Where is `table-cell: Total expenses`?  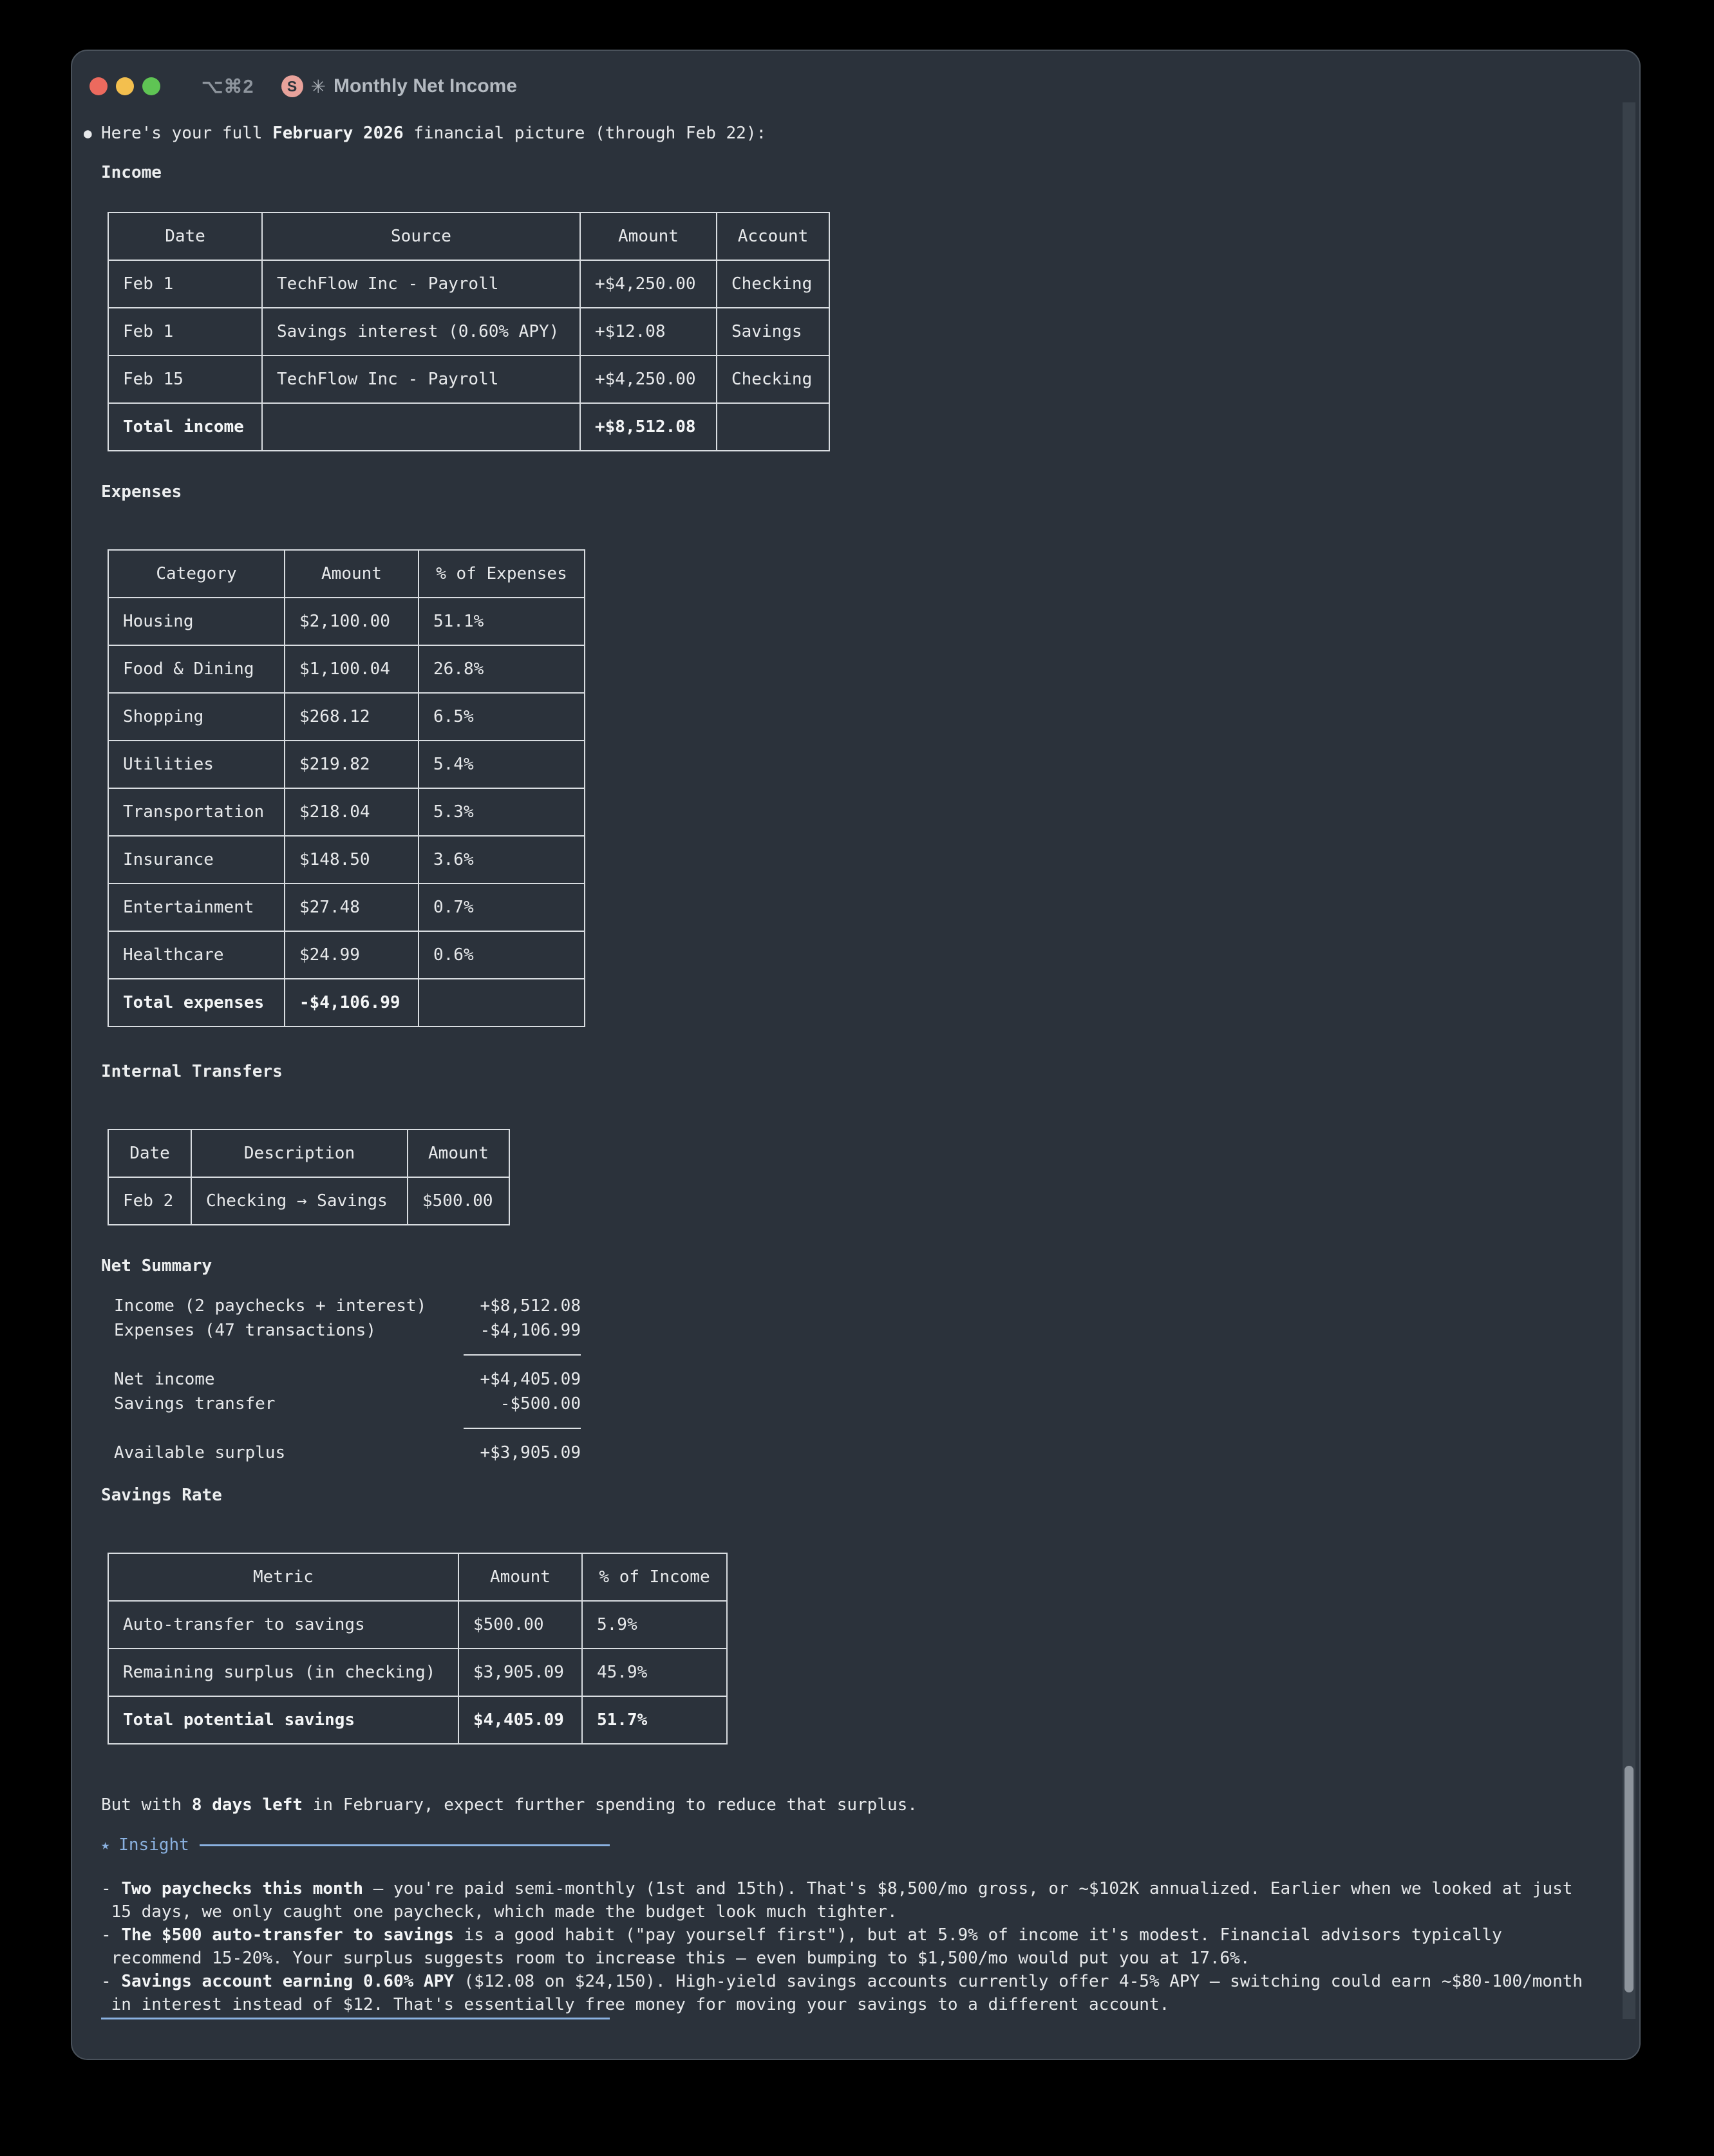
table-cell: Total expenses is located at coordinates (197, 1003).